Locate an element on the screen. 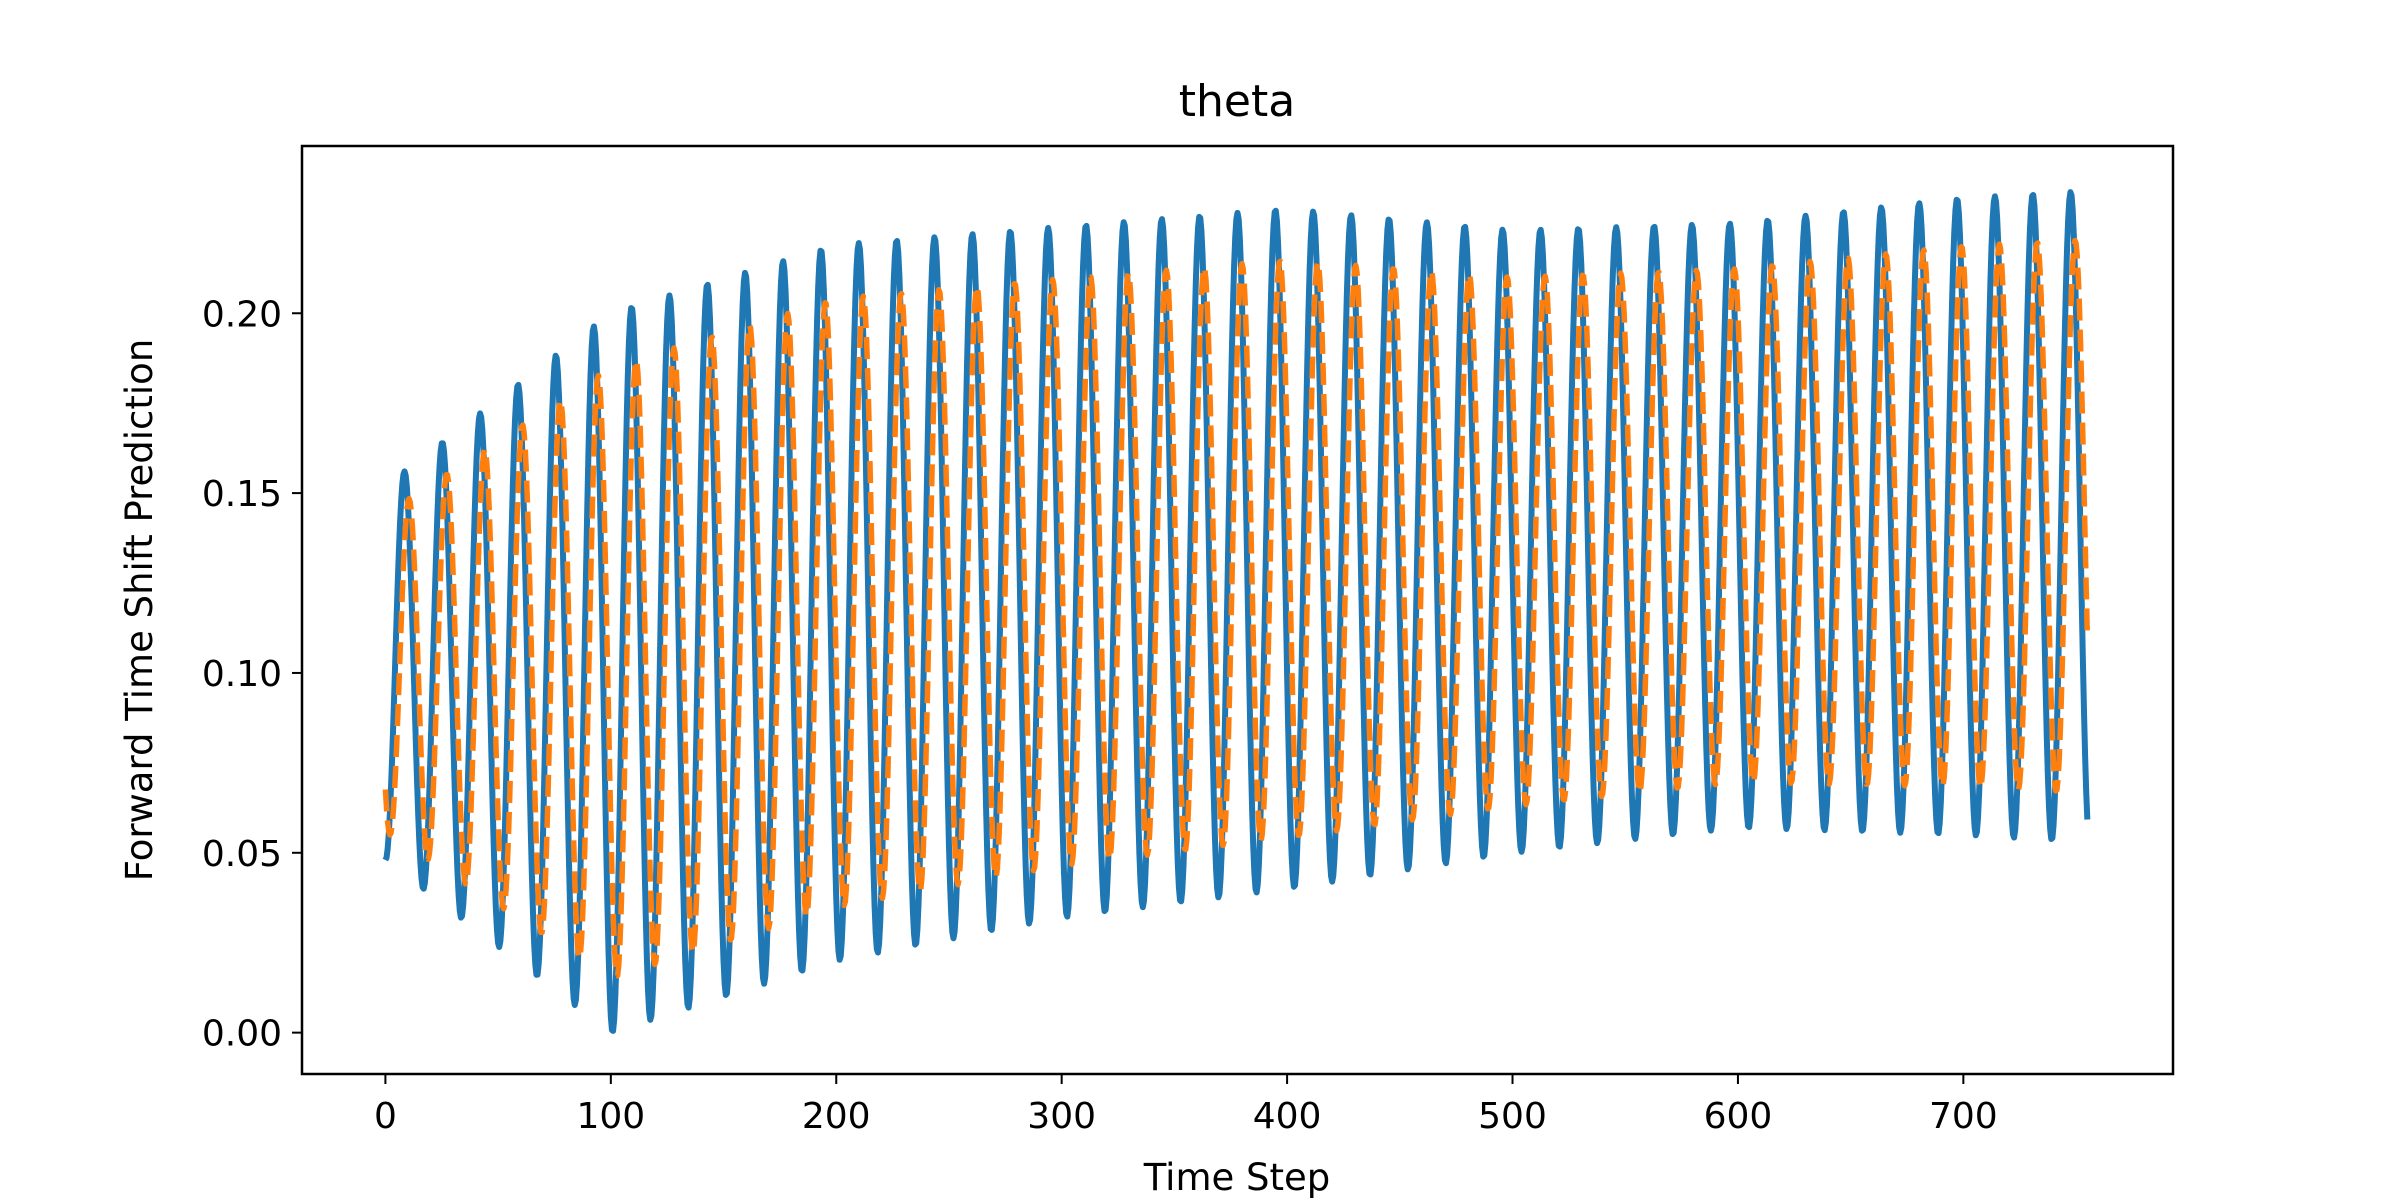  x-tick-label: 200 is located at coordinates (836, 1116).